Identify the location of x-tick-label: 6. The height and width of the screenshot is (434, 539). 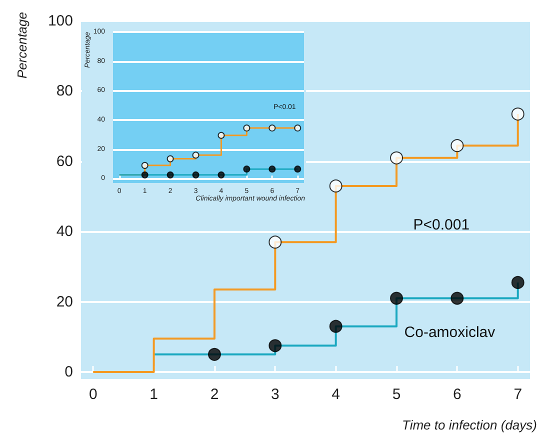
(457, 394).